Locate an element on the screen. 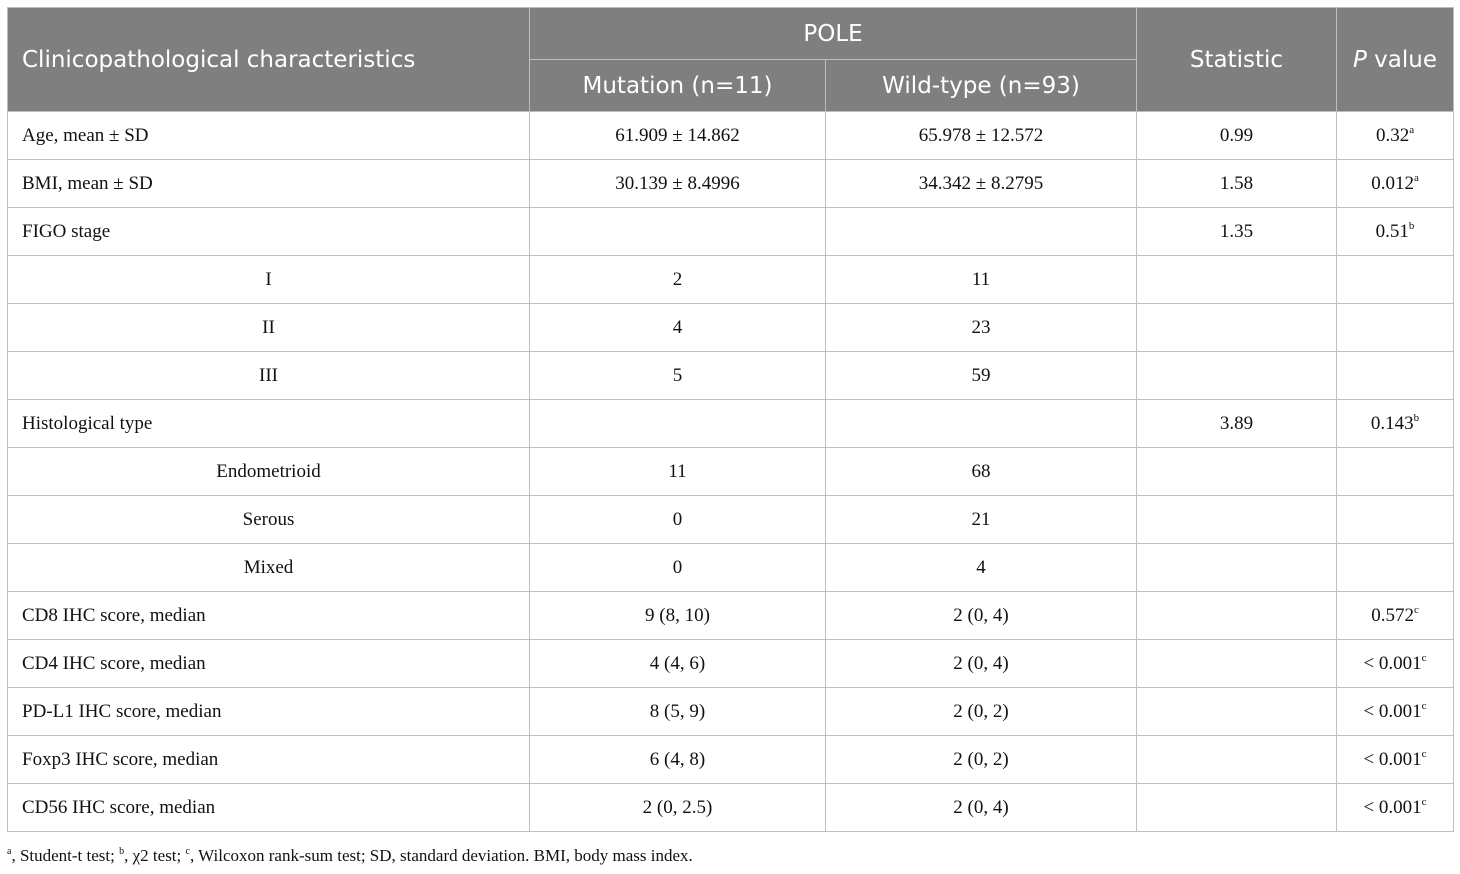 The height and width of the screenshot is (874, 1460). footnote-a-sup: a is located at coordinates (9, 851).